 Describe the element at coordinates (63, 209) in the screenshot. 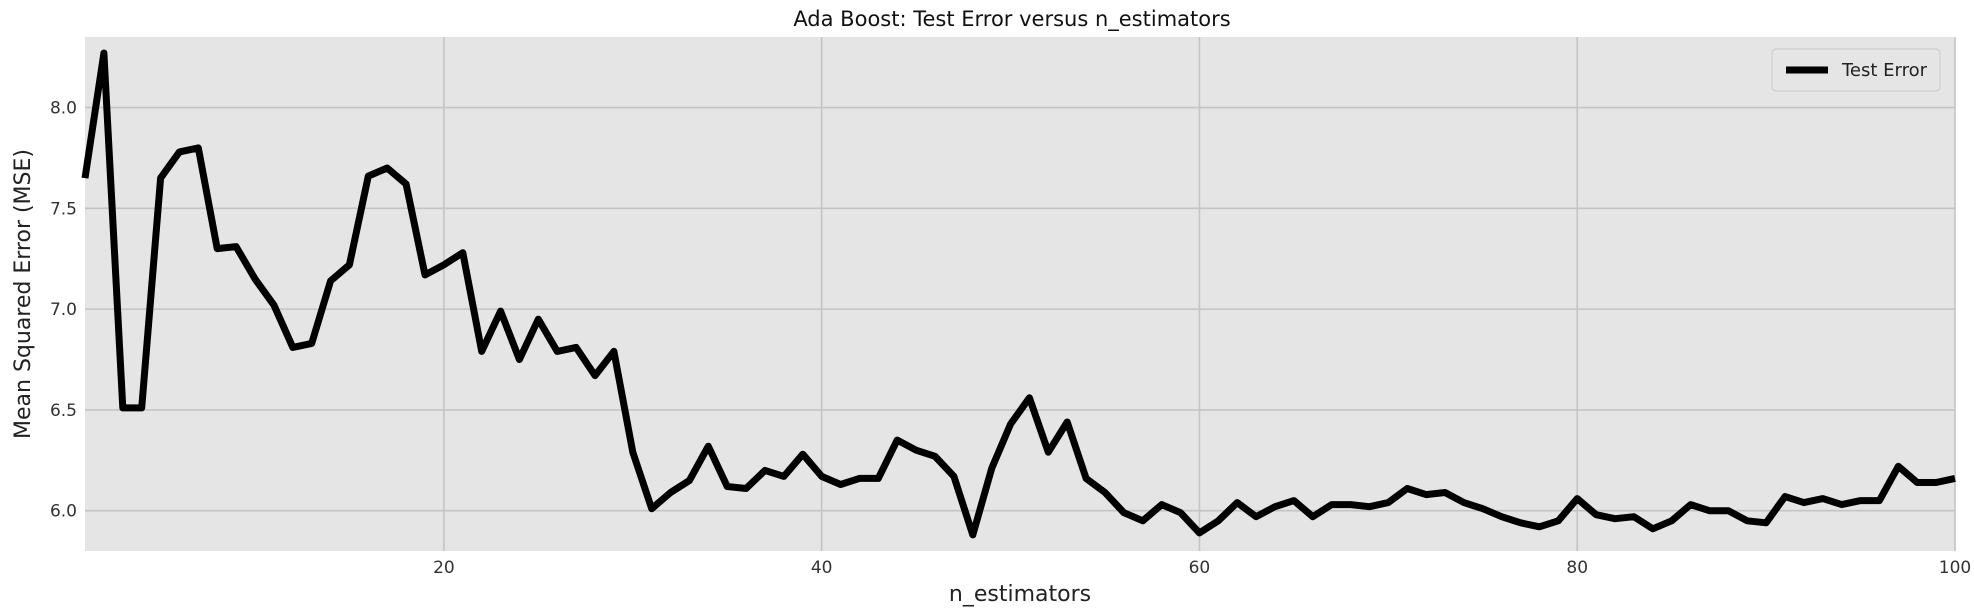

I see `y-tick-label: 7.5` at that location.